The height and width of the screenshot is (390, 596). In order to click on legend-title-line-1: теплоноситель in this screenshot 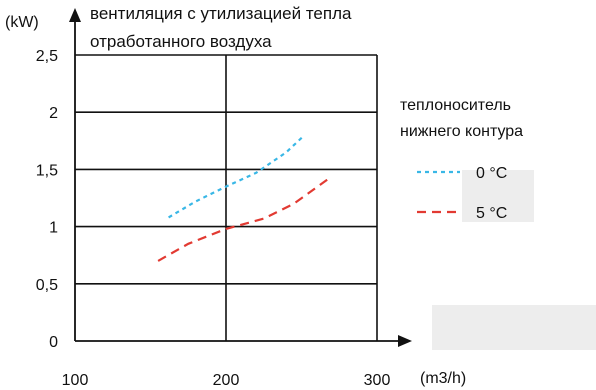, I will do `click(455, 105)`.